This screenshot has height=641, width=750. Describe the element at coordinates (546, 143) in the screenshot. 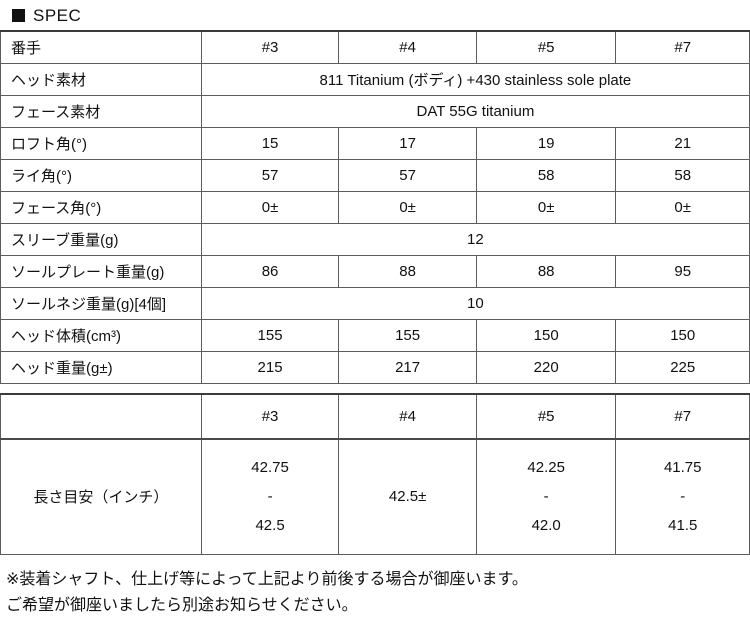

I see `cell-club-5: 19` at that location.